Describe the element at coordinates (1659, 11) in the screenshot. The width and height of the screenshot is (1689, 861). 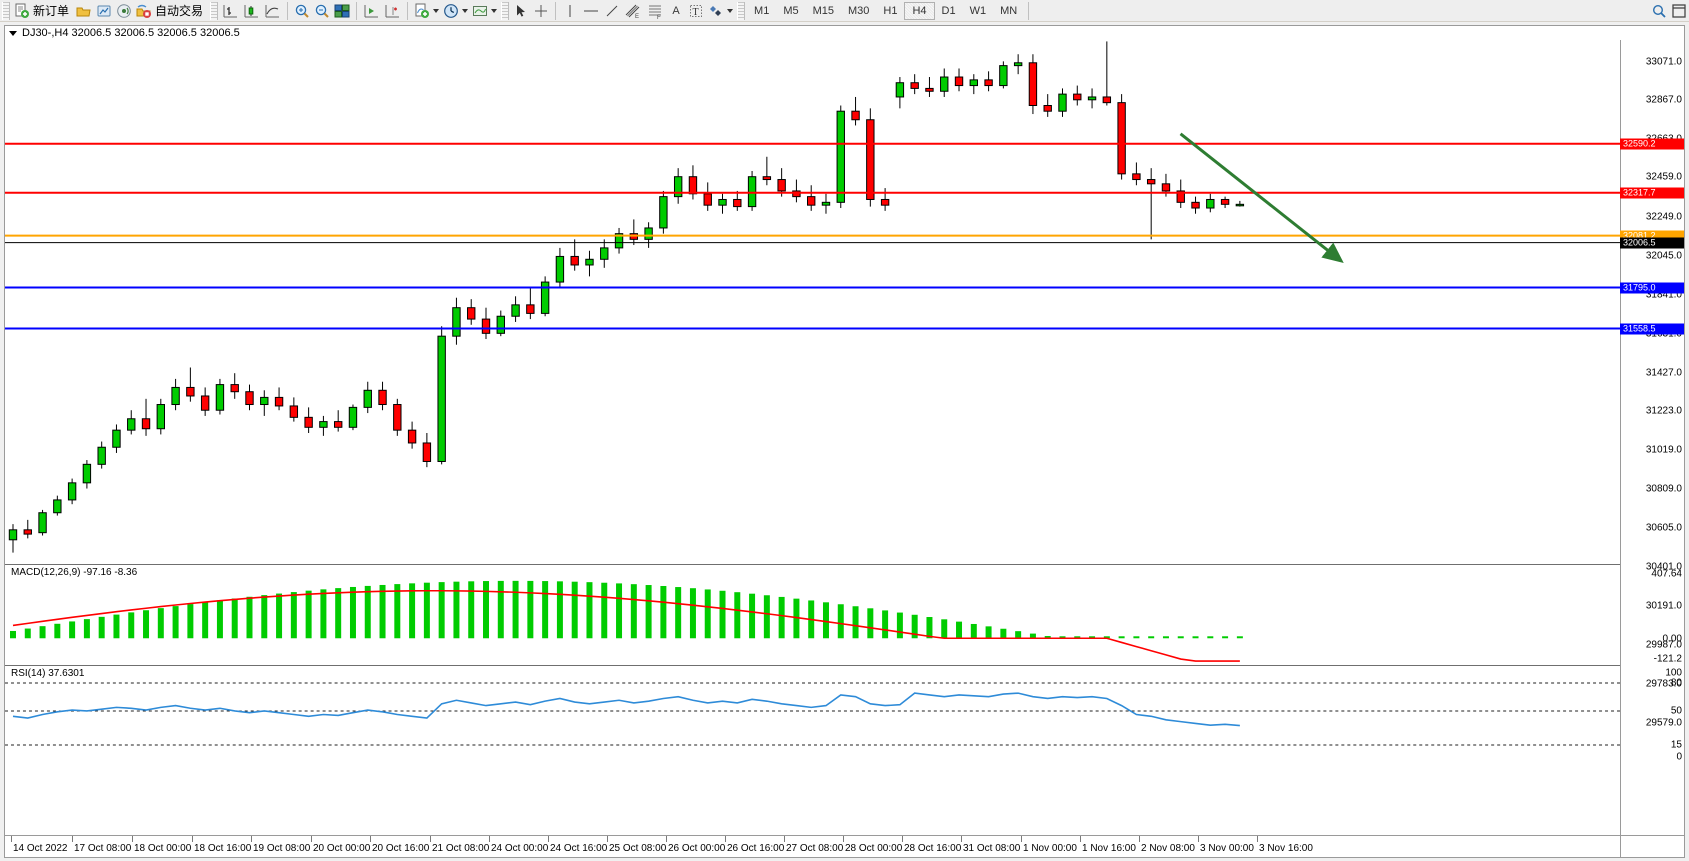
I see `search-button` at that location.